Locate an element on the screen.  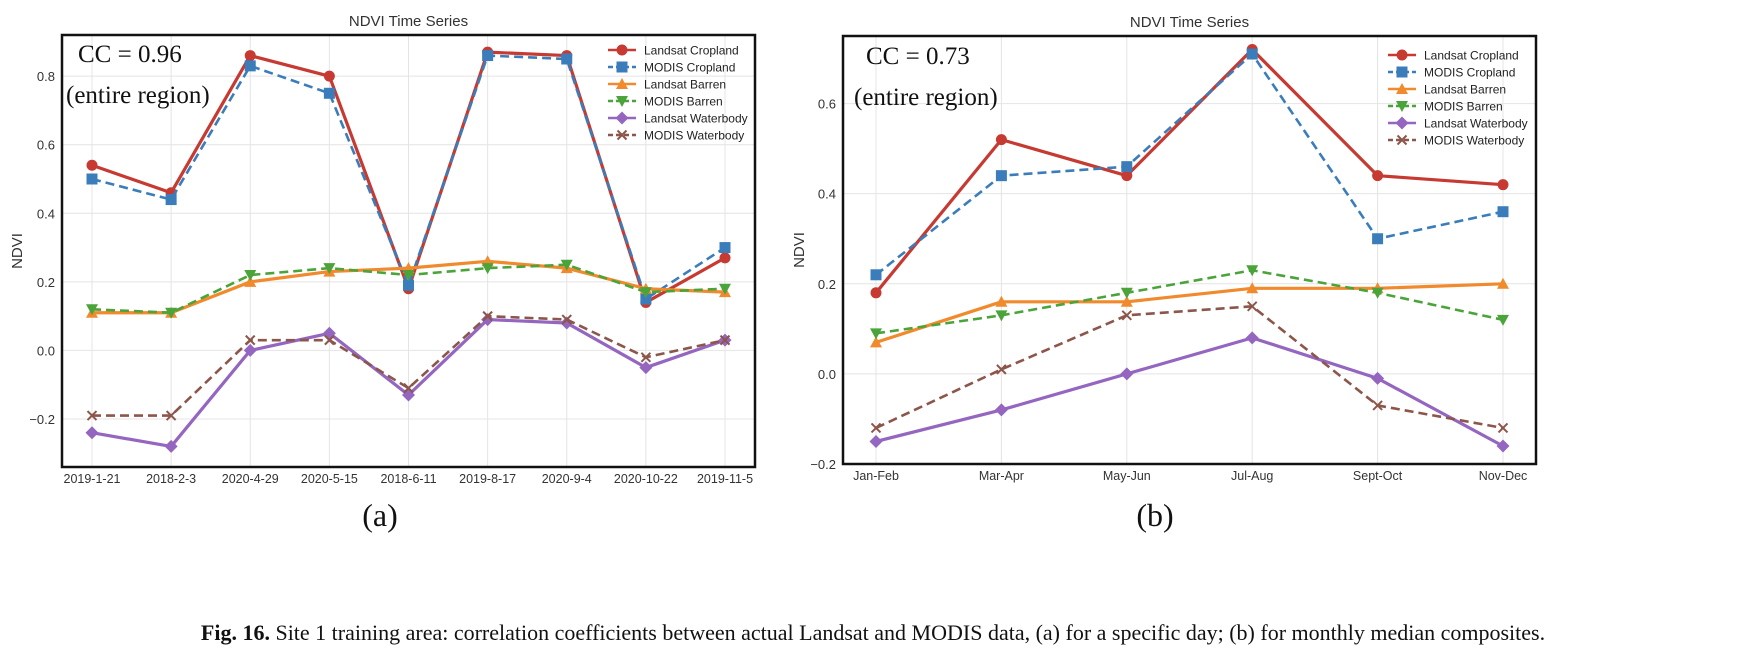
legend-entry: Landsat Waterbody is located at coordinates (678, 118).